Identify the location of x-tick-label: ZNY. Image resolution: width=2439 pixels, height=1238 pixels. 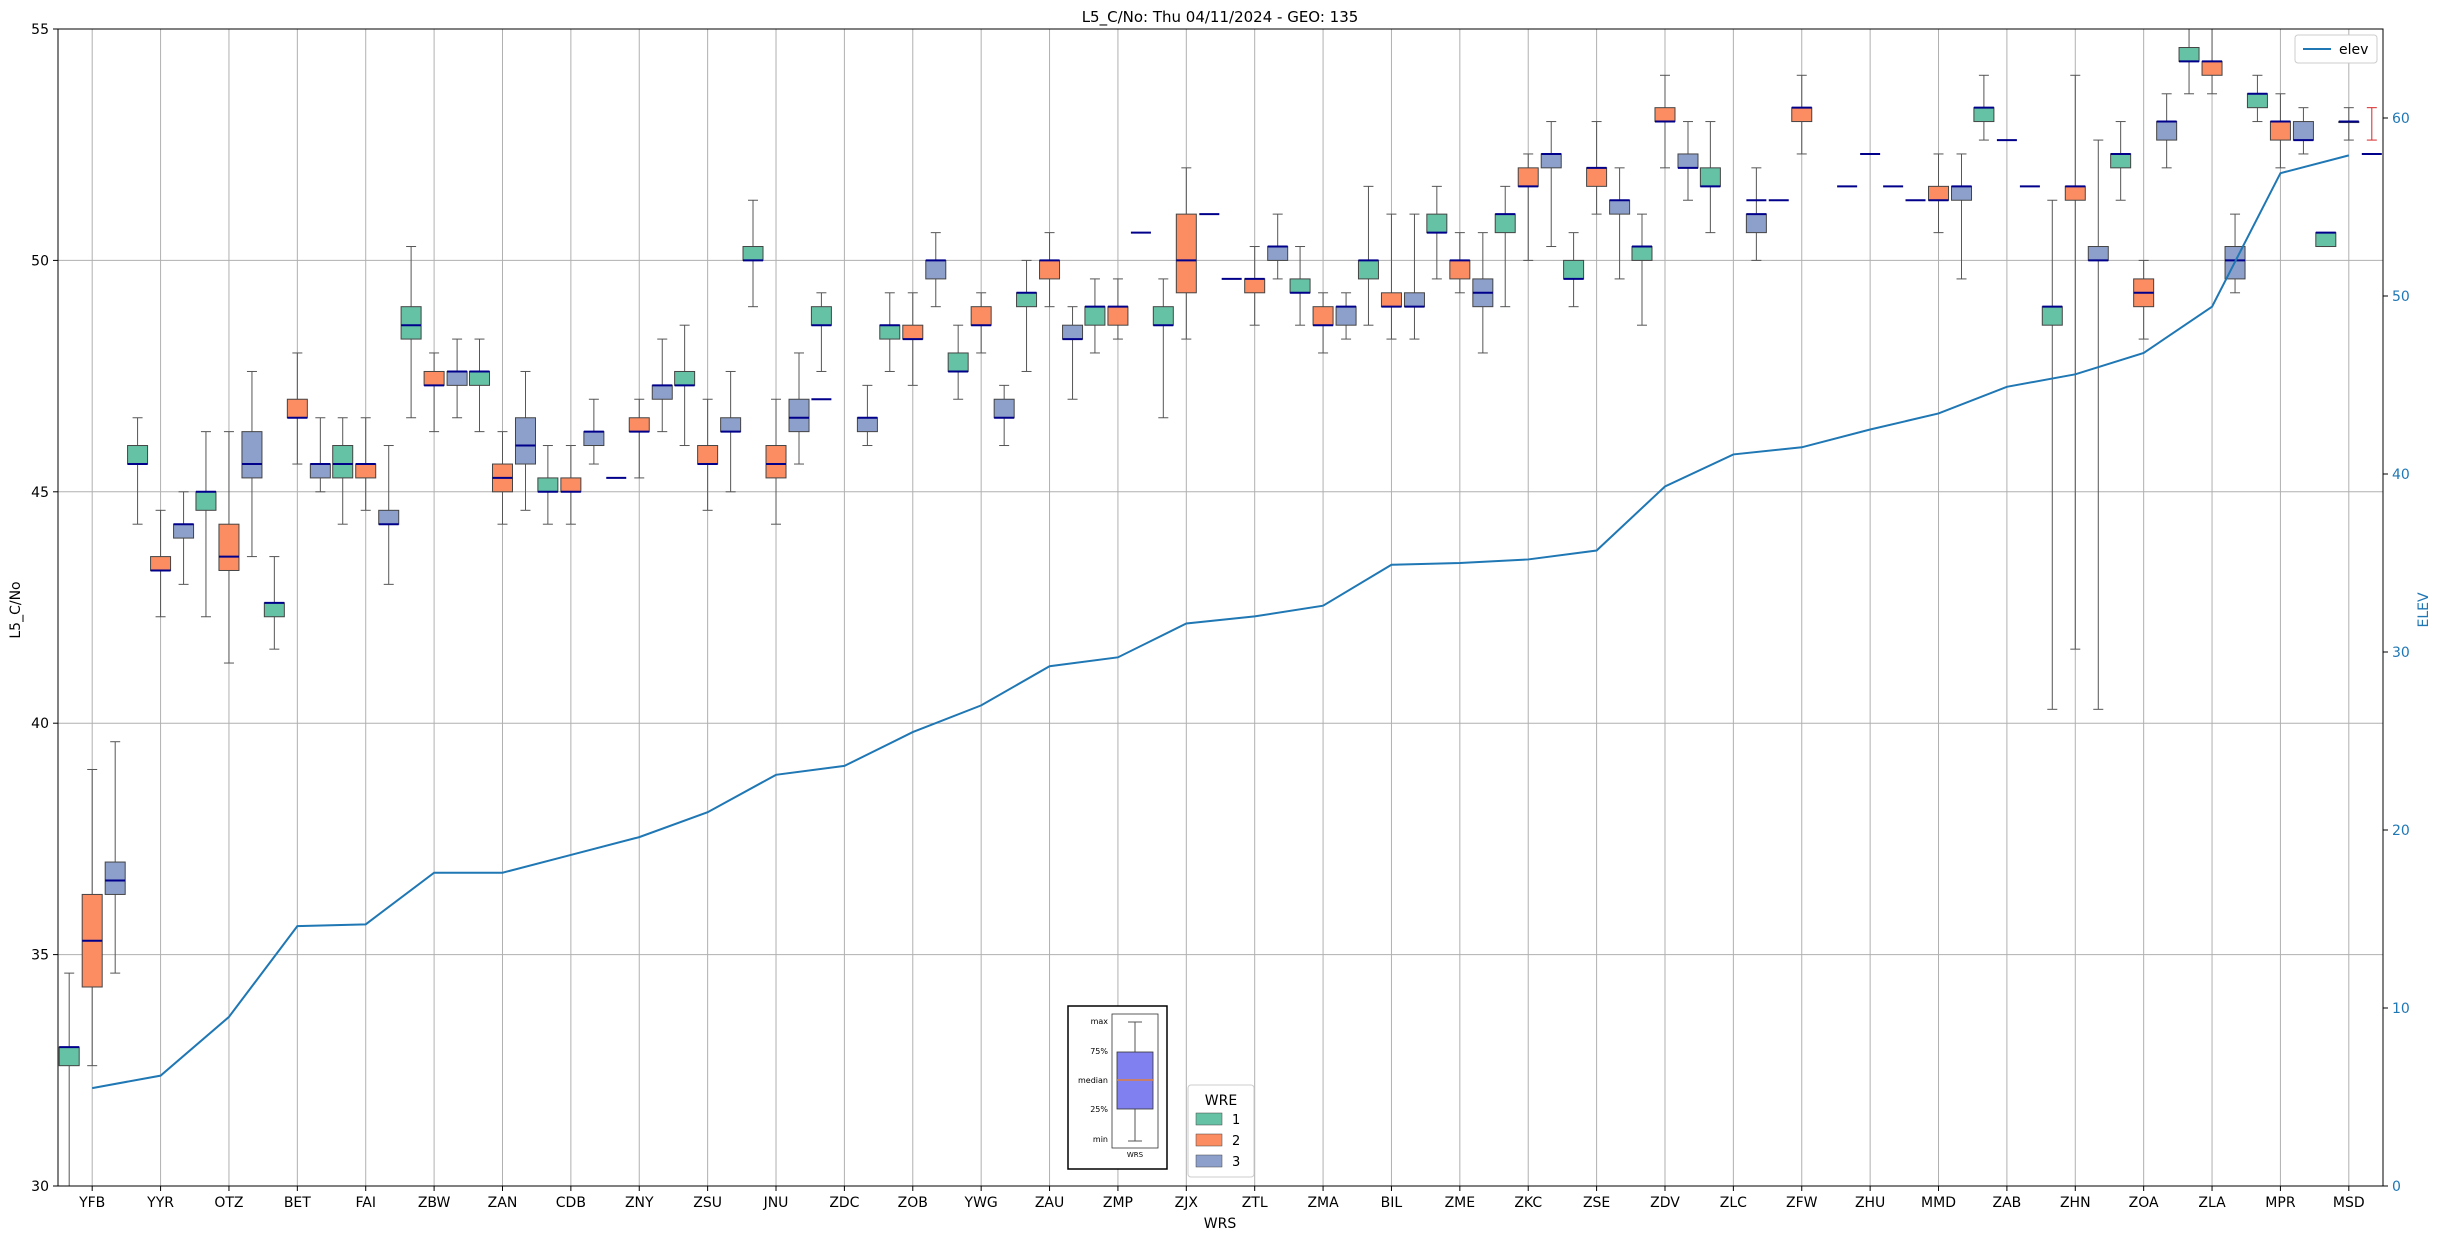
(639, 1203).